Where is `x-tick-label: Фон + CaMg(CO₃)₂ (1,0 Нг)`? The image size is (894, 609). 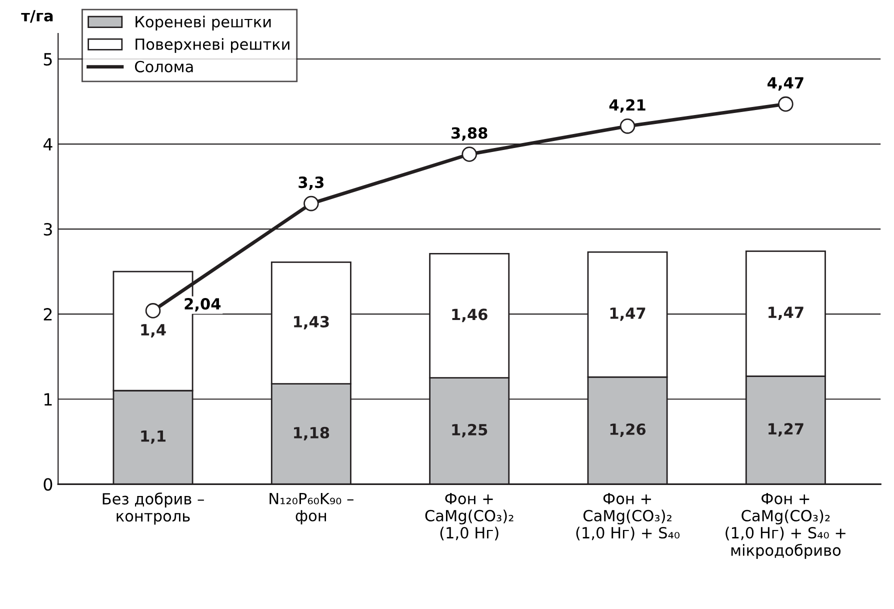 x-tick-label: Фон + CaMg(CO₃)₂ (1,0 Нг) is located at coordinates (469, 516).